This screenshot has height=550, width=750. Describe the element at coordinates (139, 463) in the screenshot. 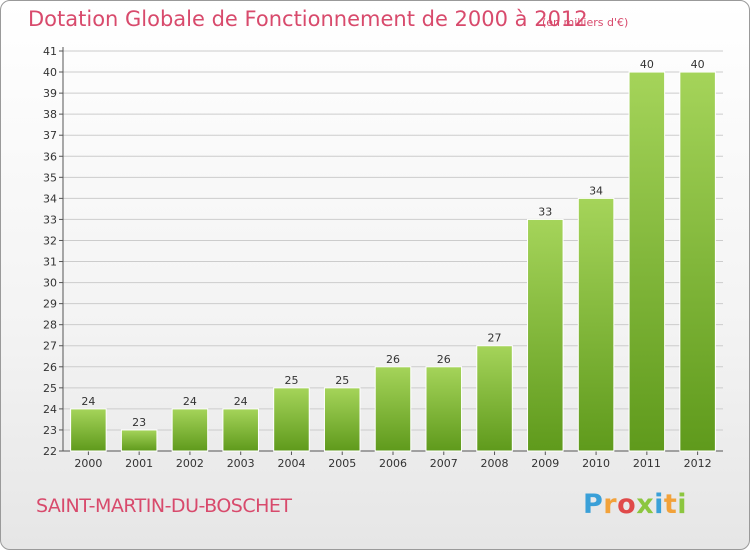

I see `x-tick-label: 2001` at that location.